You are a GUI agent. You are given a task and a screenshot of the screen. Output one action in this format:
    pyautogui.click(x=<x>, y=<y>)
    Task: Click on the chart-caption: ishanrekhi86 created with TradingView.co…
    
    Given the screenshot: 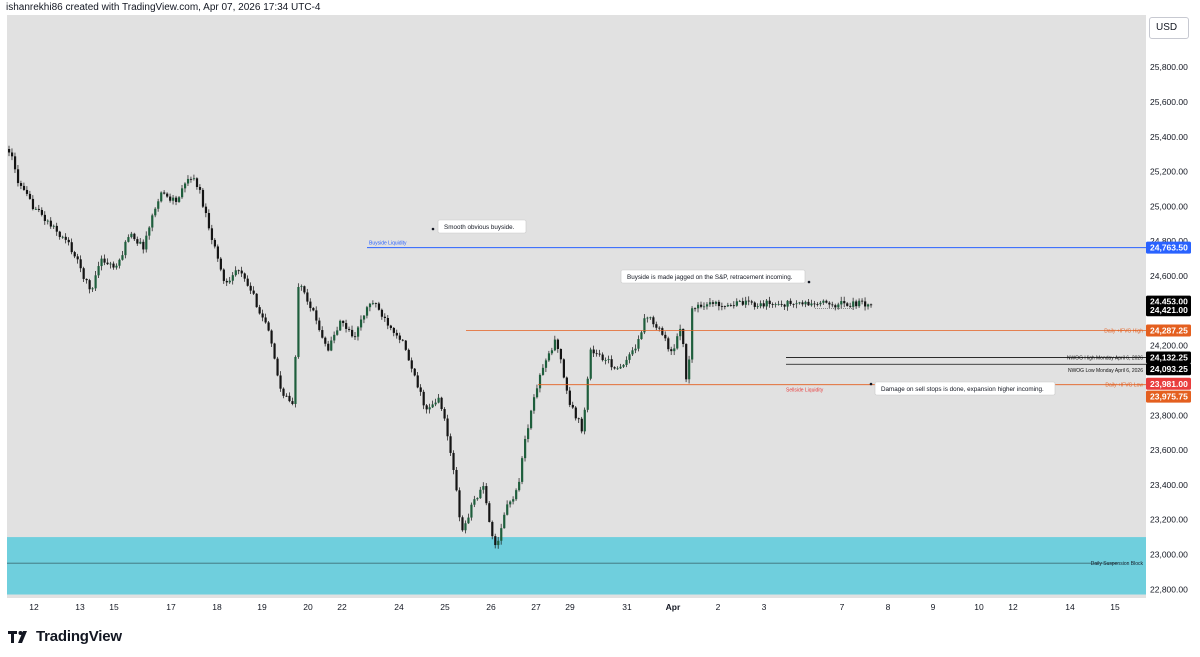 What is the action you would take?
    pyautogui.click(x=163, y=7)
    